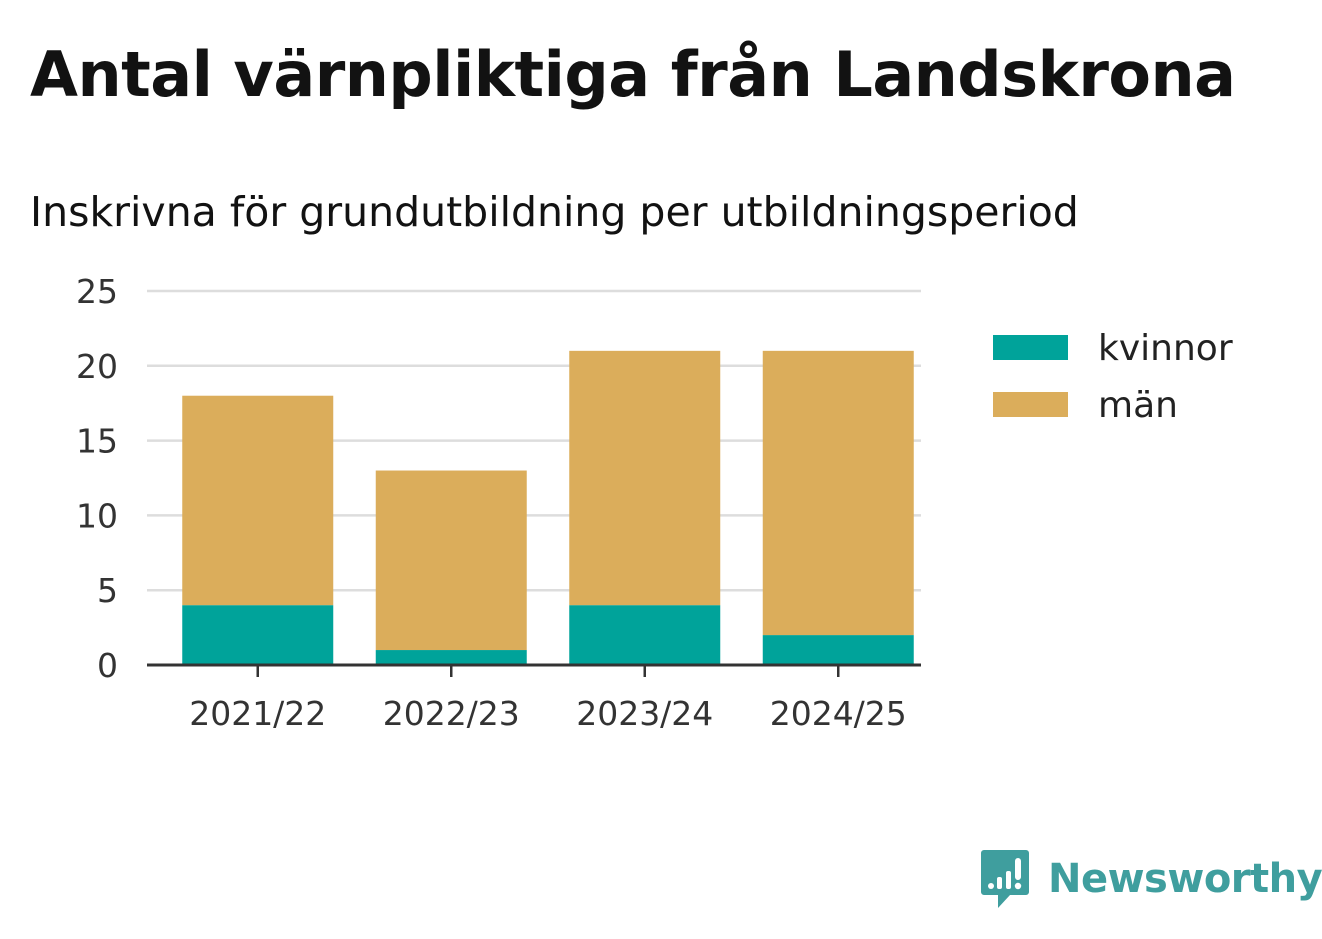 This screenshot has width=1322, height=939. Describe the element at coordinates (451, 713) in the screenshot. I see `x-tick-label: 2022/23` at that location.